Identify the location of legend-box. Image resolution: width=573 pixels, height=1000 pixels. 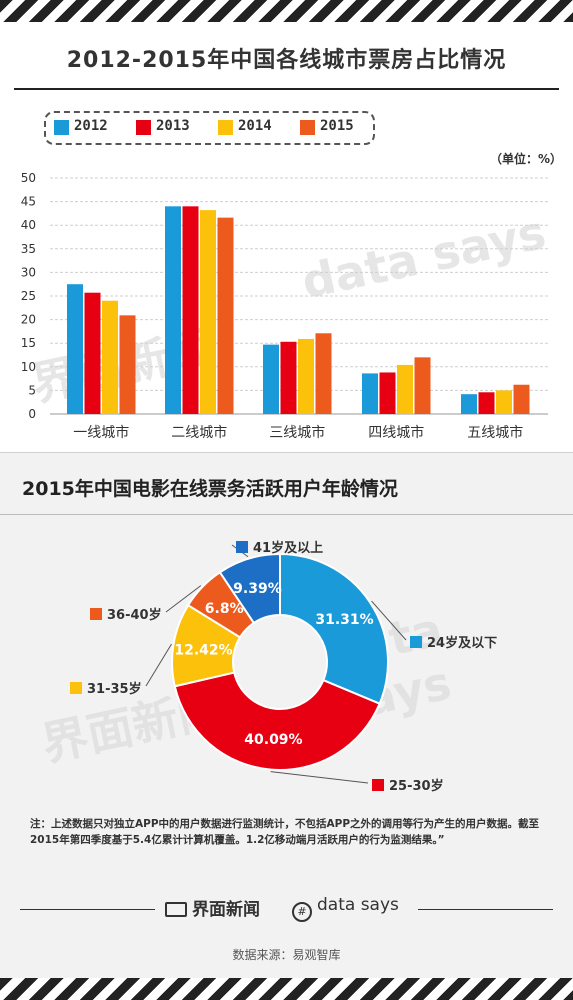
(209, 128).